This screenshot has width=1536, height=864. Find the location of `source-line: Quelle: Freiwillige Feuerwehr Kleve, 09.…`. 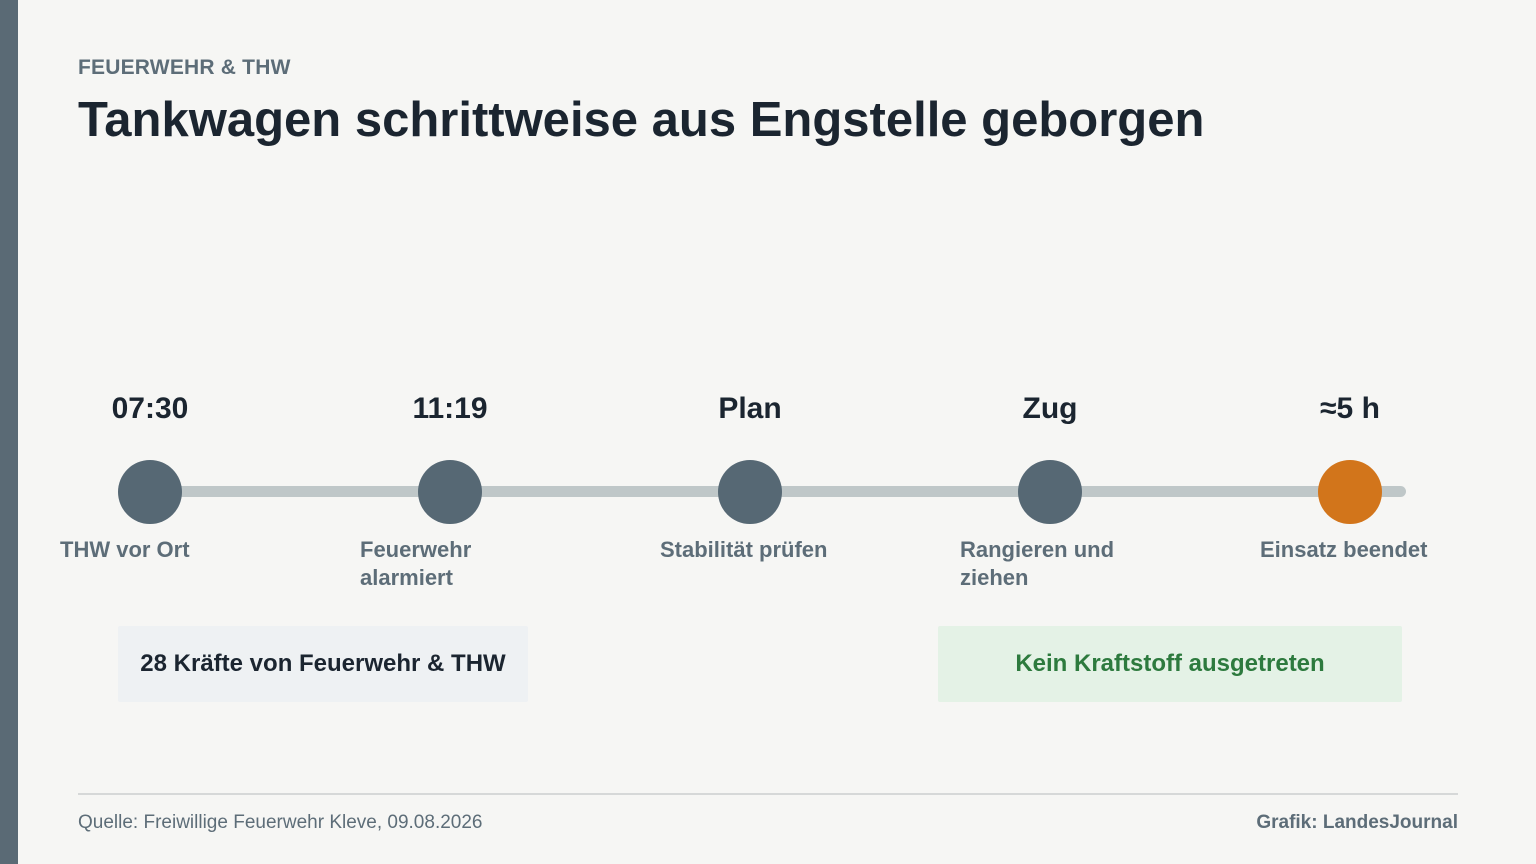

source-line: Quelle: Freiwillige Feuerwehr Kleve, 09.… is located at coordinates (280, 822).